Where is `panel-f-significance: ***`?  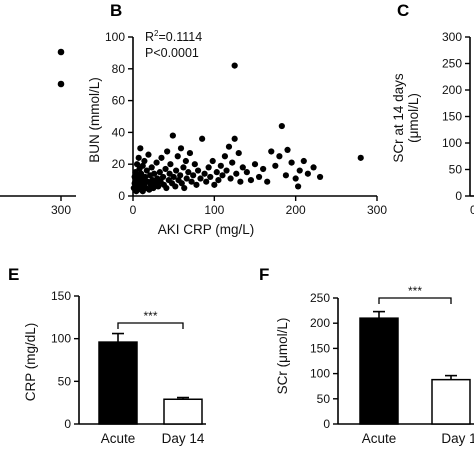
panel-f-significance: *** is located at coordinates (415, 294).